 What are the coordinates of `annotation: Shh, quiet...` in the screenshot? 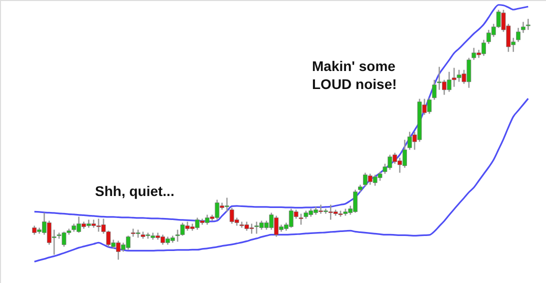 It's located at (134, 191).